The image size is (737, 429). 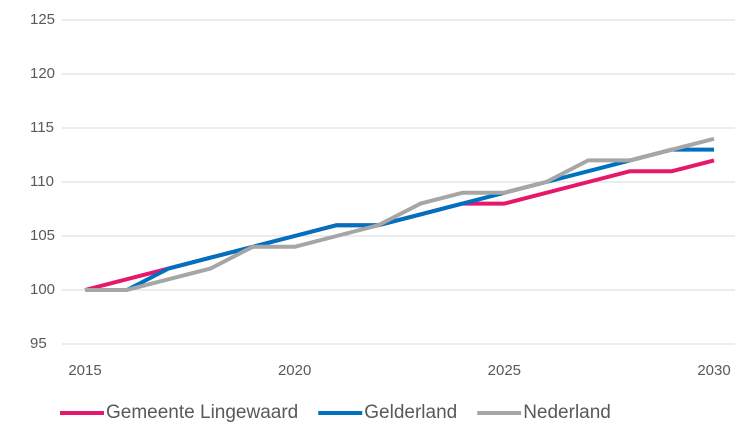 I want to click on y-tick-label: 115, so click(x=42, y=127).